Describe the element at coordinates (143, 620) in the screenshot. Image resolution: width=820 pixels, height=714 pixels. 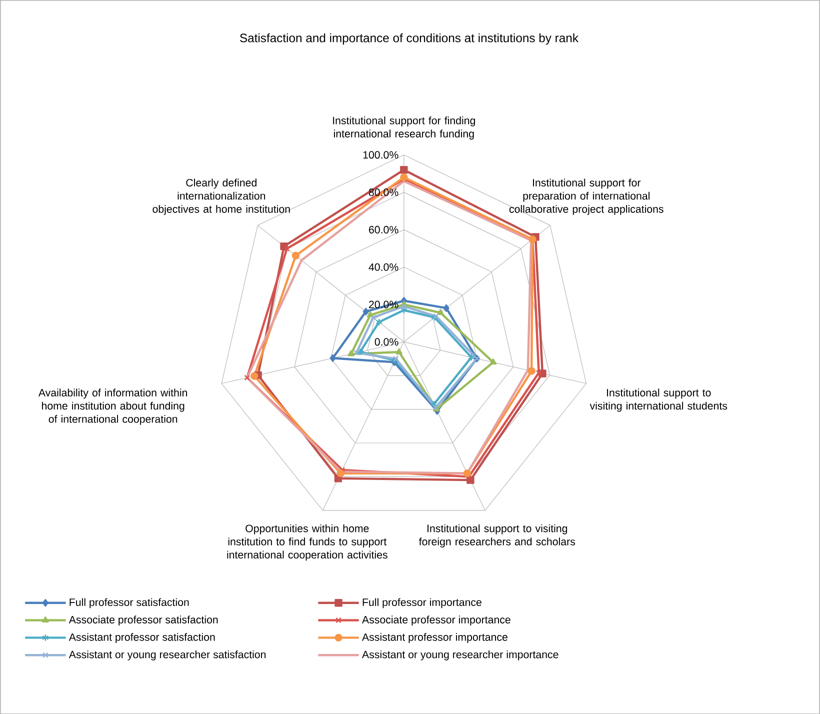
I see `legend-label: Associate professor satisfaction` at that location.